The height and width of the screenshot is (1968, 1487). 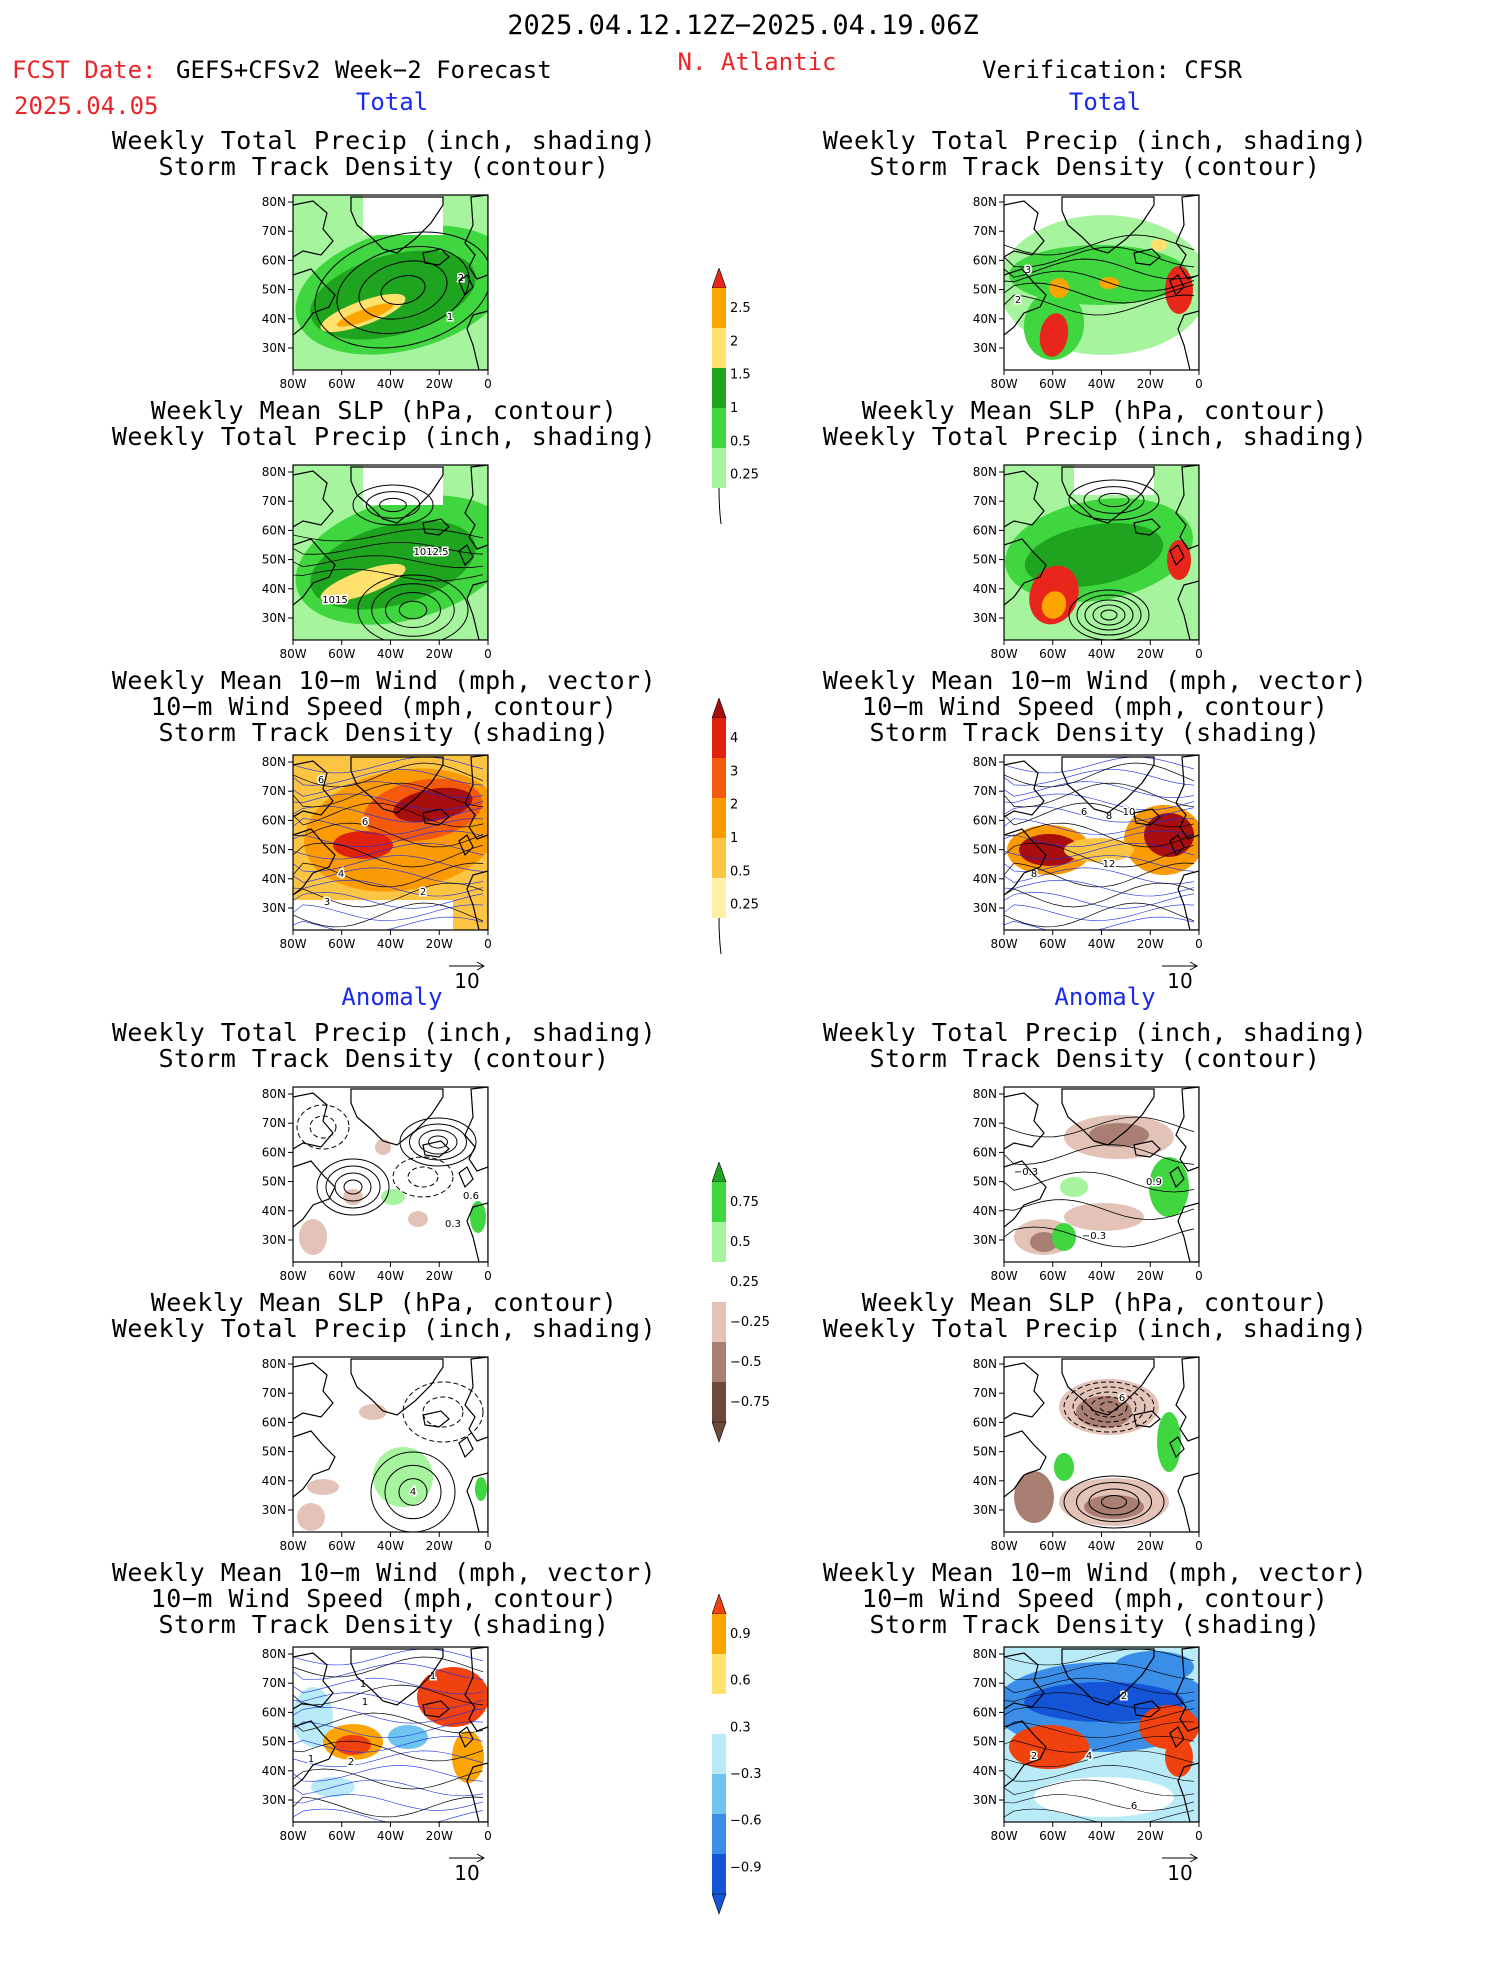 I want to click on period-title: 2025.04.12.12Z−2025.04.19.06Z, so click(x=743, y=25).